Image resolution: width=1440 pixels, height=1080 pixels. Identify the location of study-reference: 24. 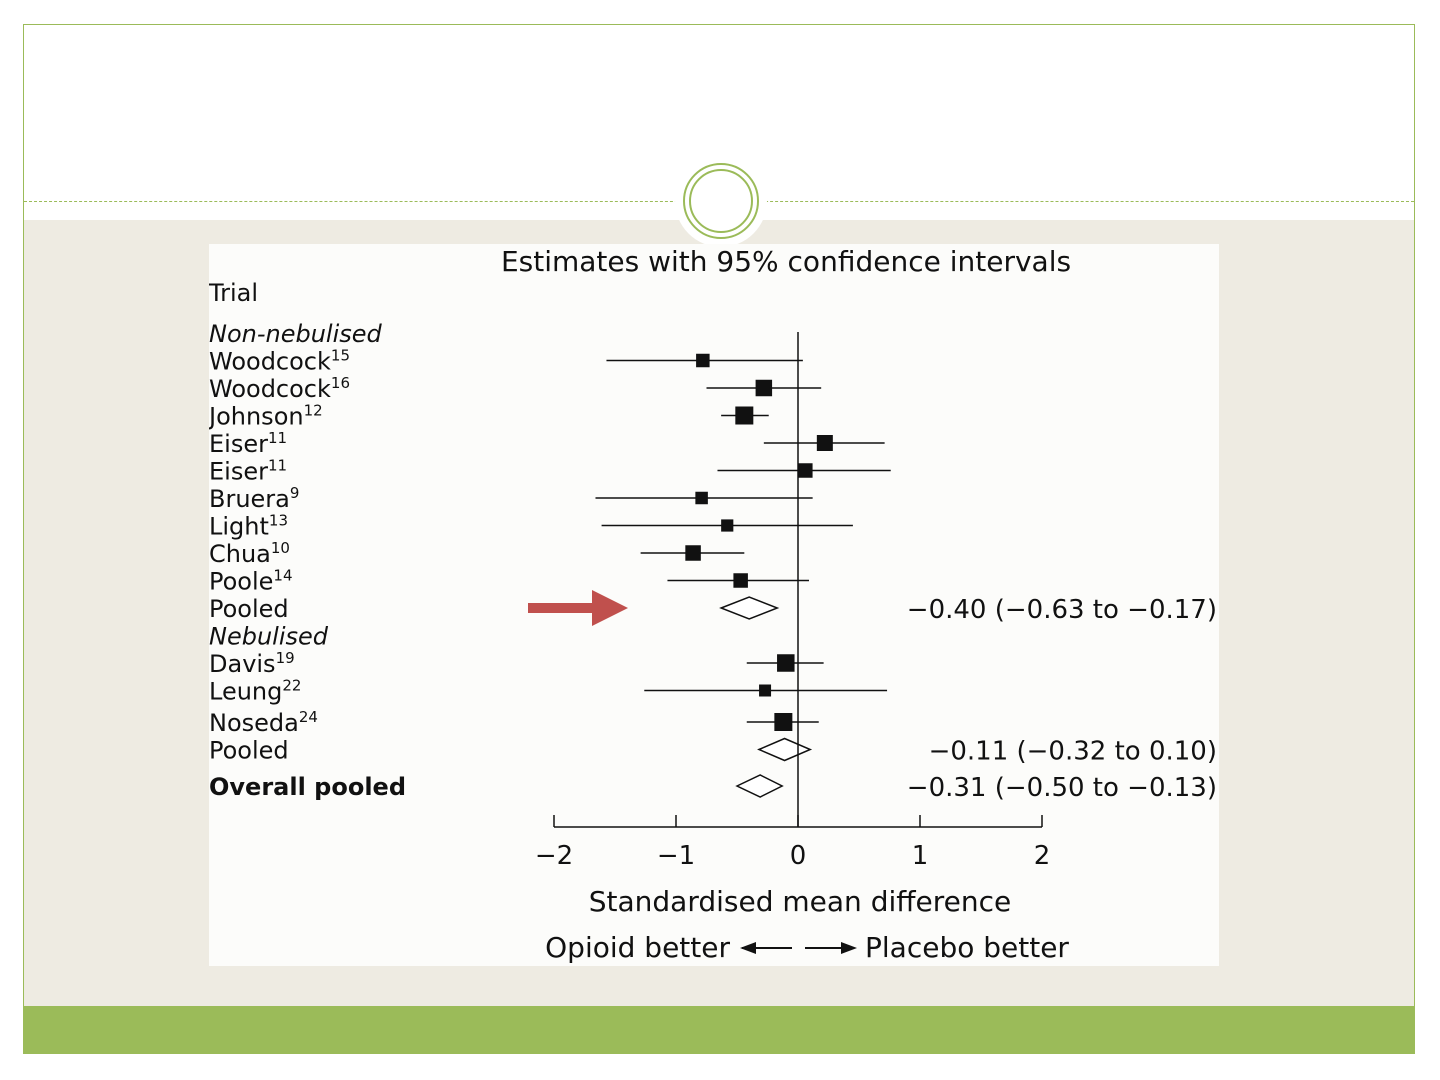
(308, 717).